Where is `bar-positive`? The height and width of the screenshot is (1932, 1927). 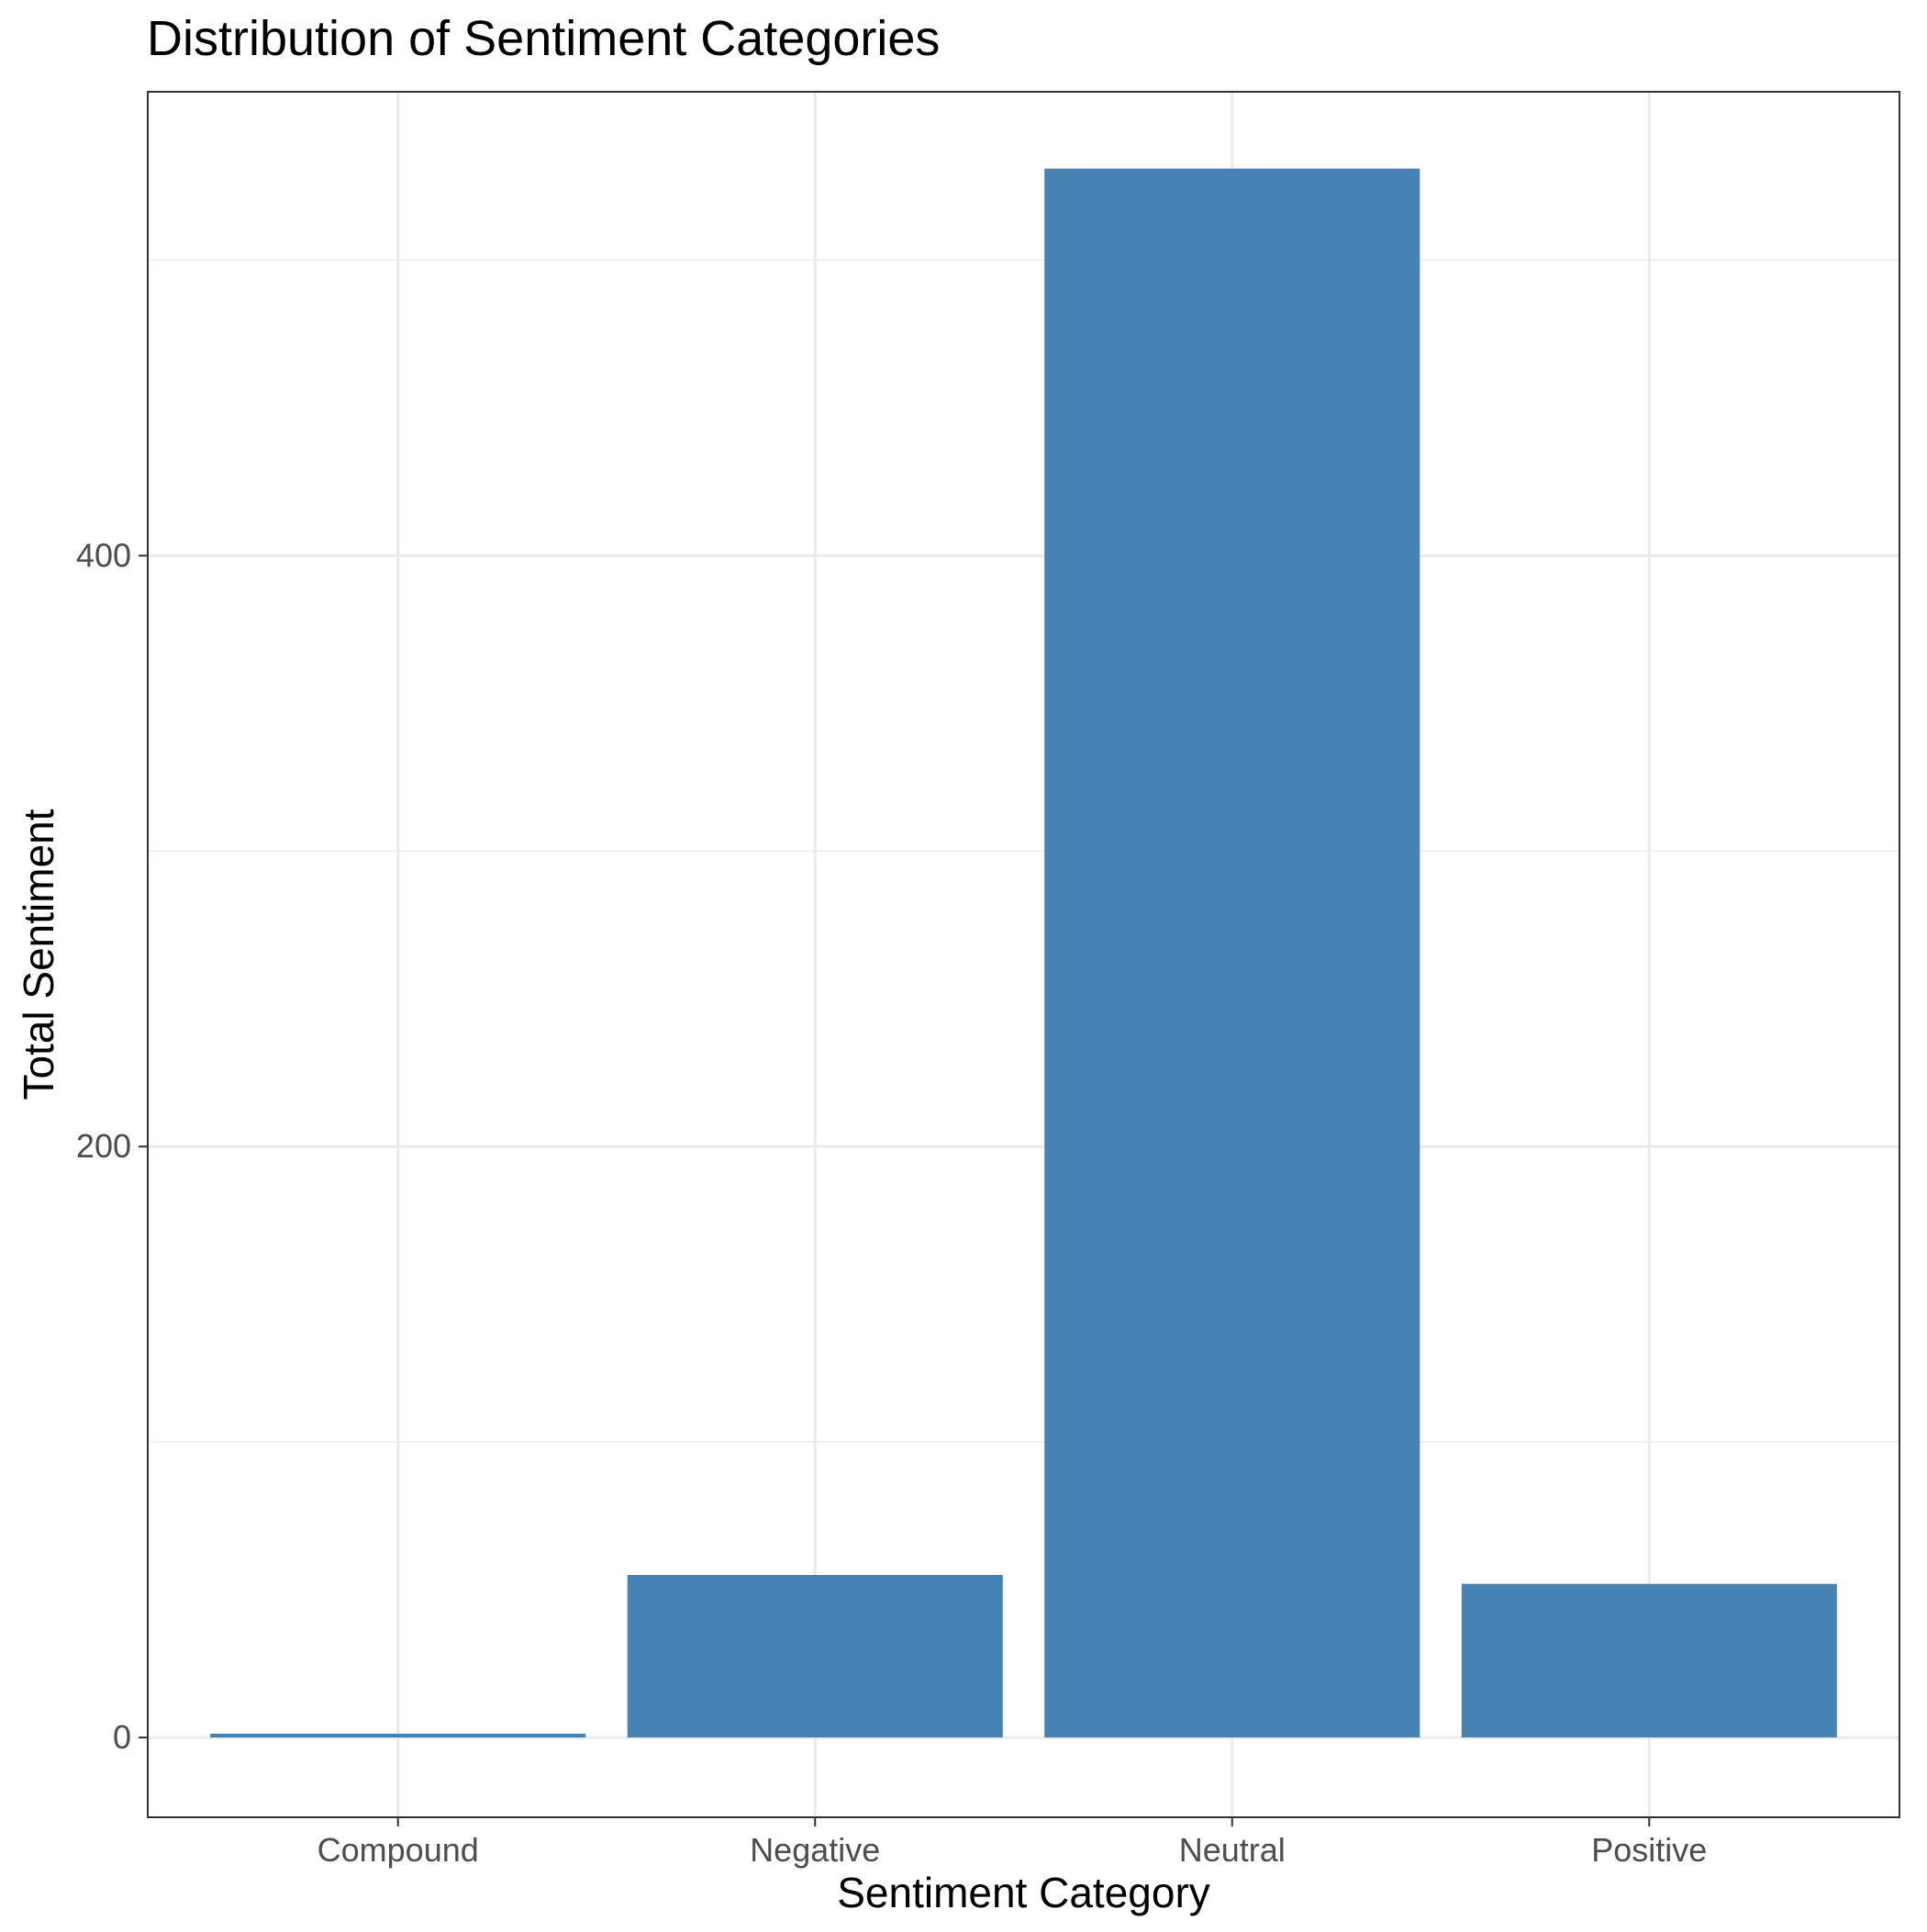 bar-positive is located at coordinates (1649, 1660).